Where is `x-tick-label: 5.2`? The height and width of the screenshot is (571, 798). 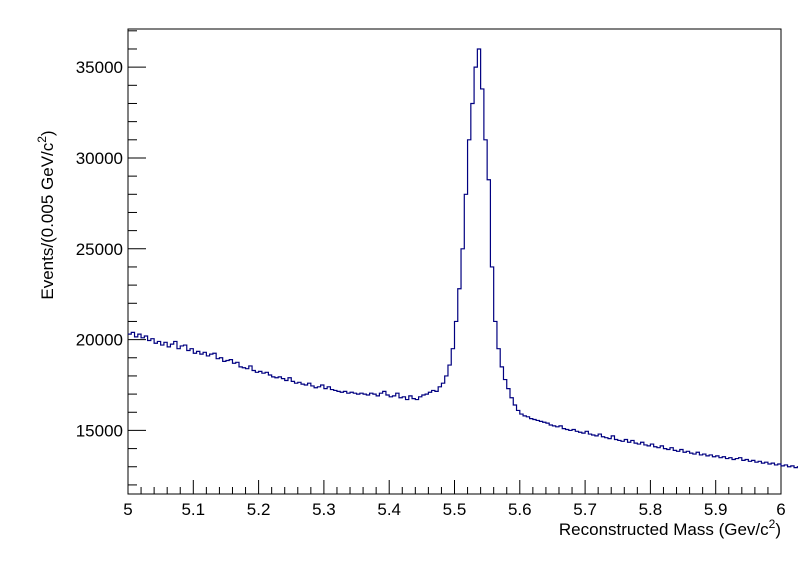
x-tick-label: 5.2 is located at coordinates (259, 509).